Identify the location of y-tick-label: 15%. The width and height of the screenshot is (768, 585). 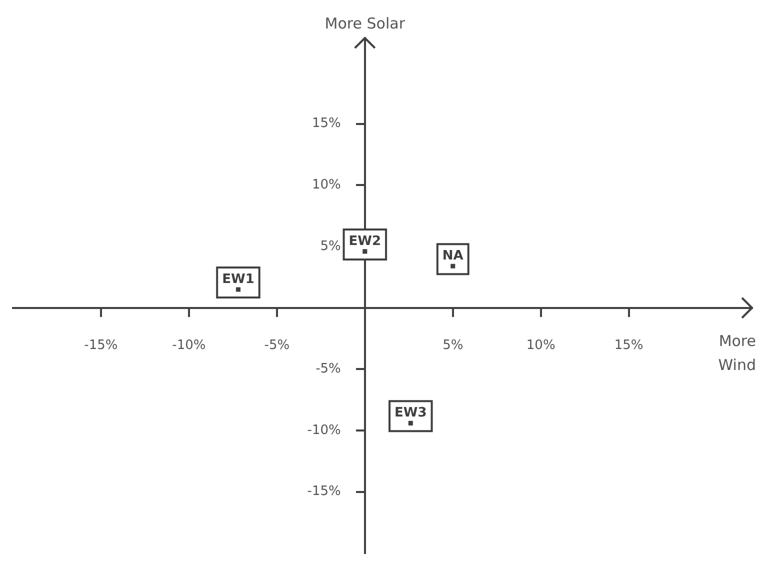
(326, 124).